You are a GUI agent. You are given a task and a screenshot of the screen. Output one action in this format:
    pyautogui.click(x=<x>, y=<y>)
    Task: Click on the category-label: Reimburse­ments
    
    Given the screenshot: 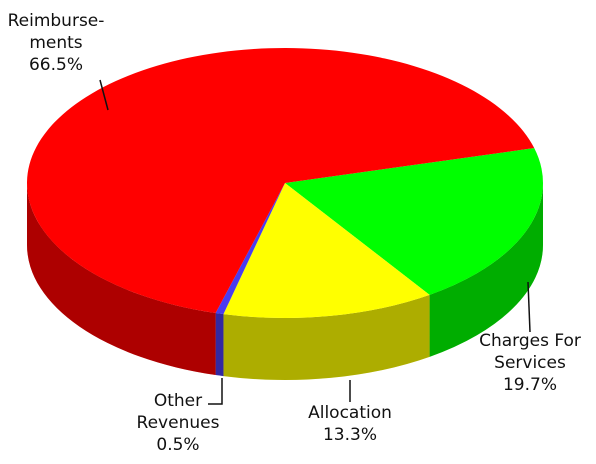 What is the action you would take?
    pyautogui.click(x=56, y=32)
    